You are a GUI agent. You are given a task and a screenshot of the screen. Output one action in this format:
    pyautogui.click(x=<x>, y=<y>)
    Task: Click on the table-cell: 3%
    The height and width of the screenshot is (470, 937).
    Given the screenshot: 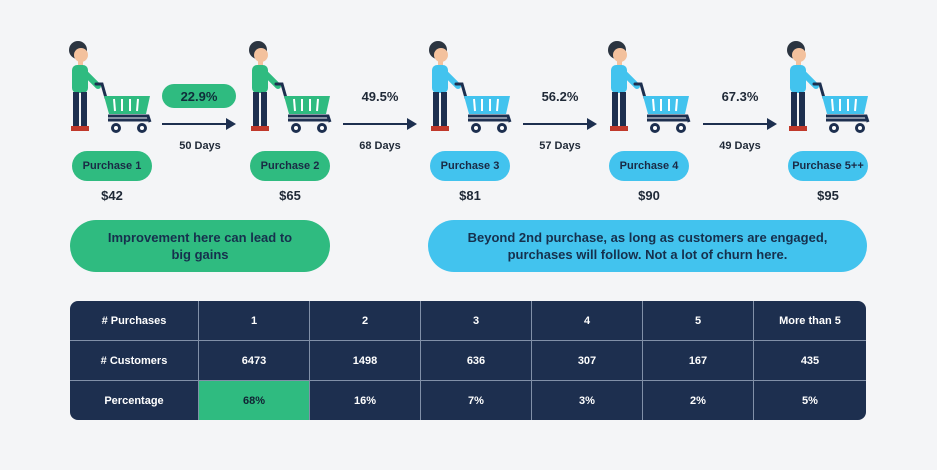 What is the action you would take?
    pyautogui.click(x=587, y=400)
    